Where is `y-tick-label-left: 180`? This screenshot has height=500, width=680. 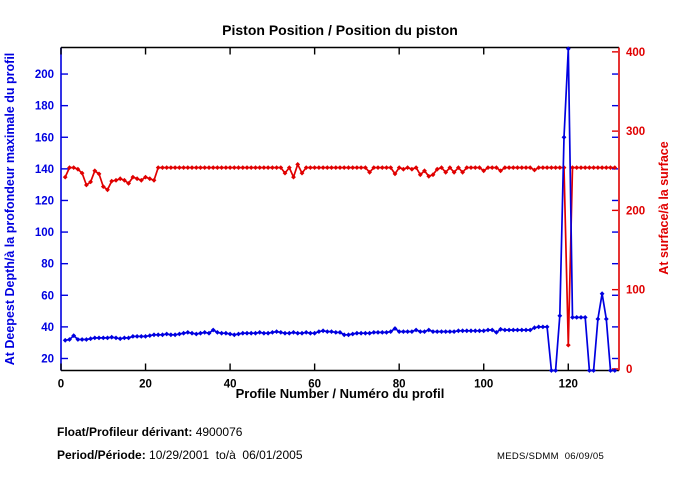 y-tick-label-left: 180 is located at coordinates (44, 107).